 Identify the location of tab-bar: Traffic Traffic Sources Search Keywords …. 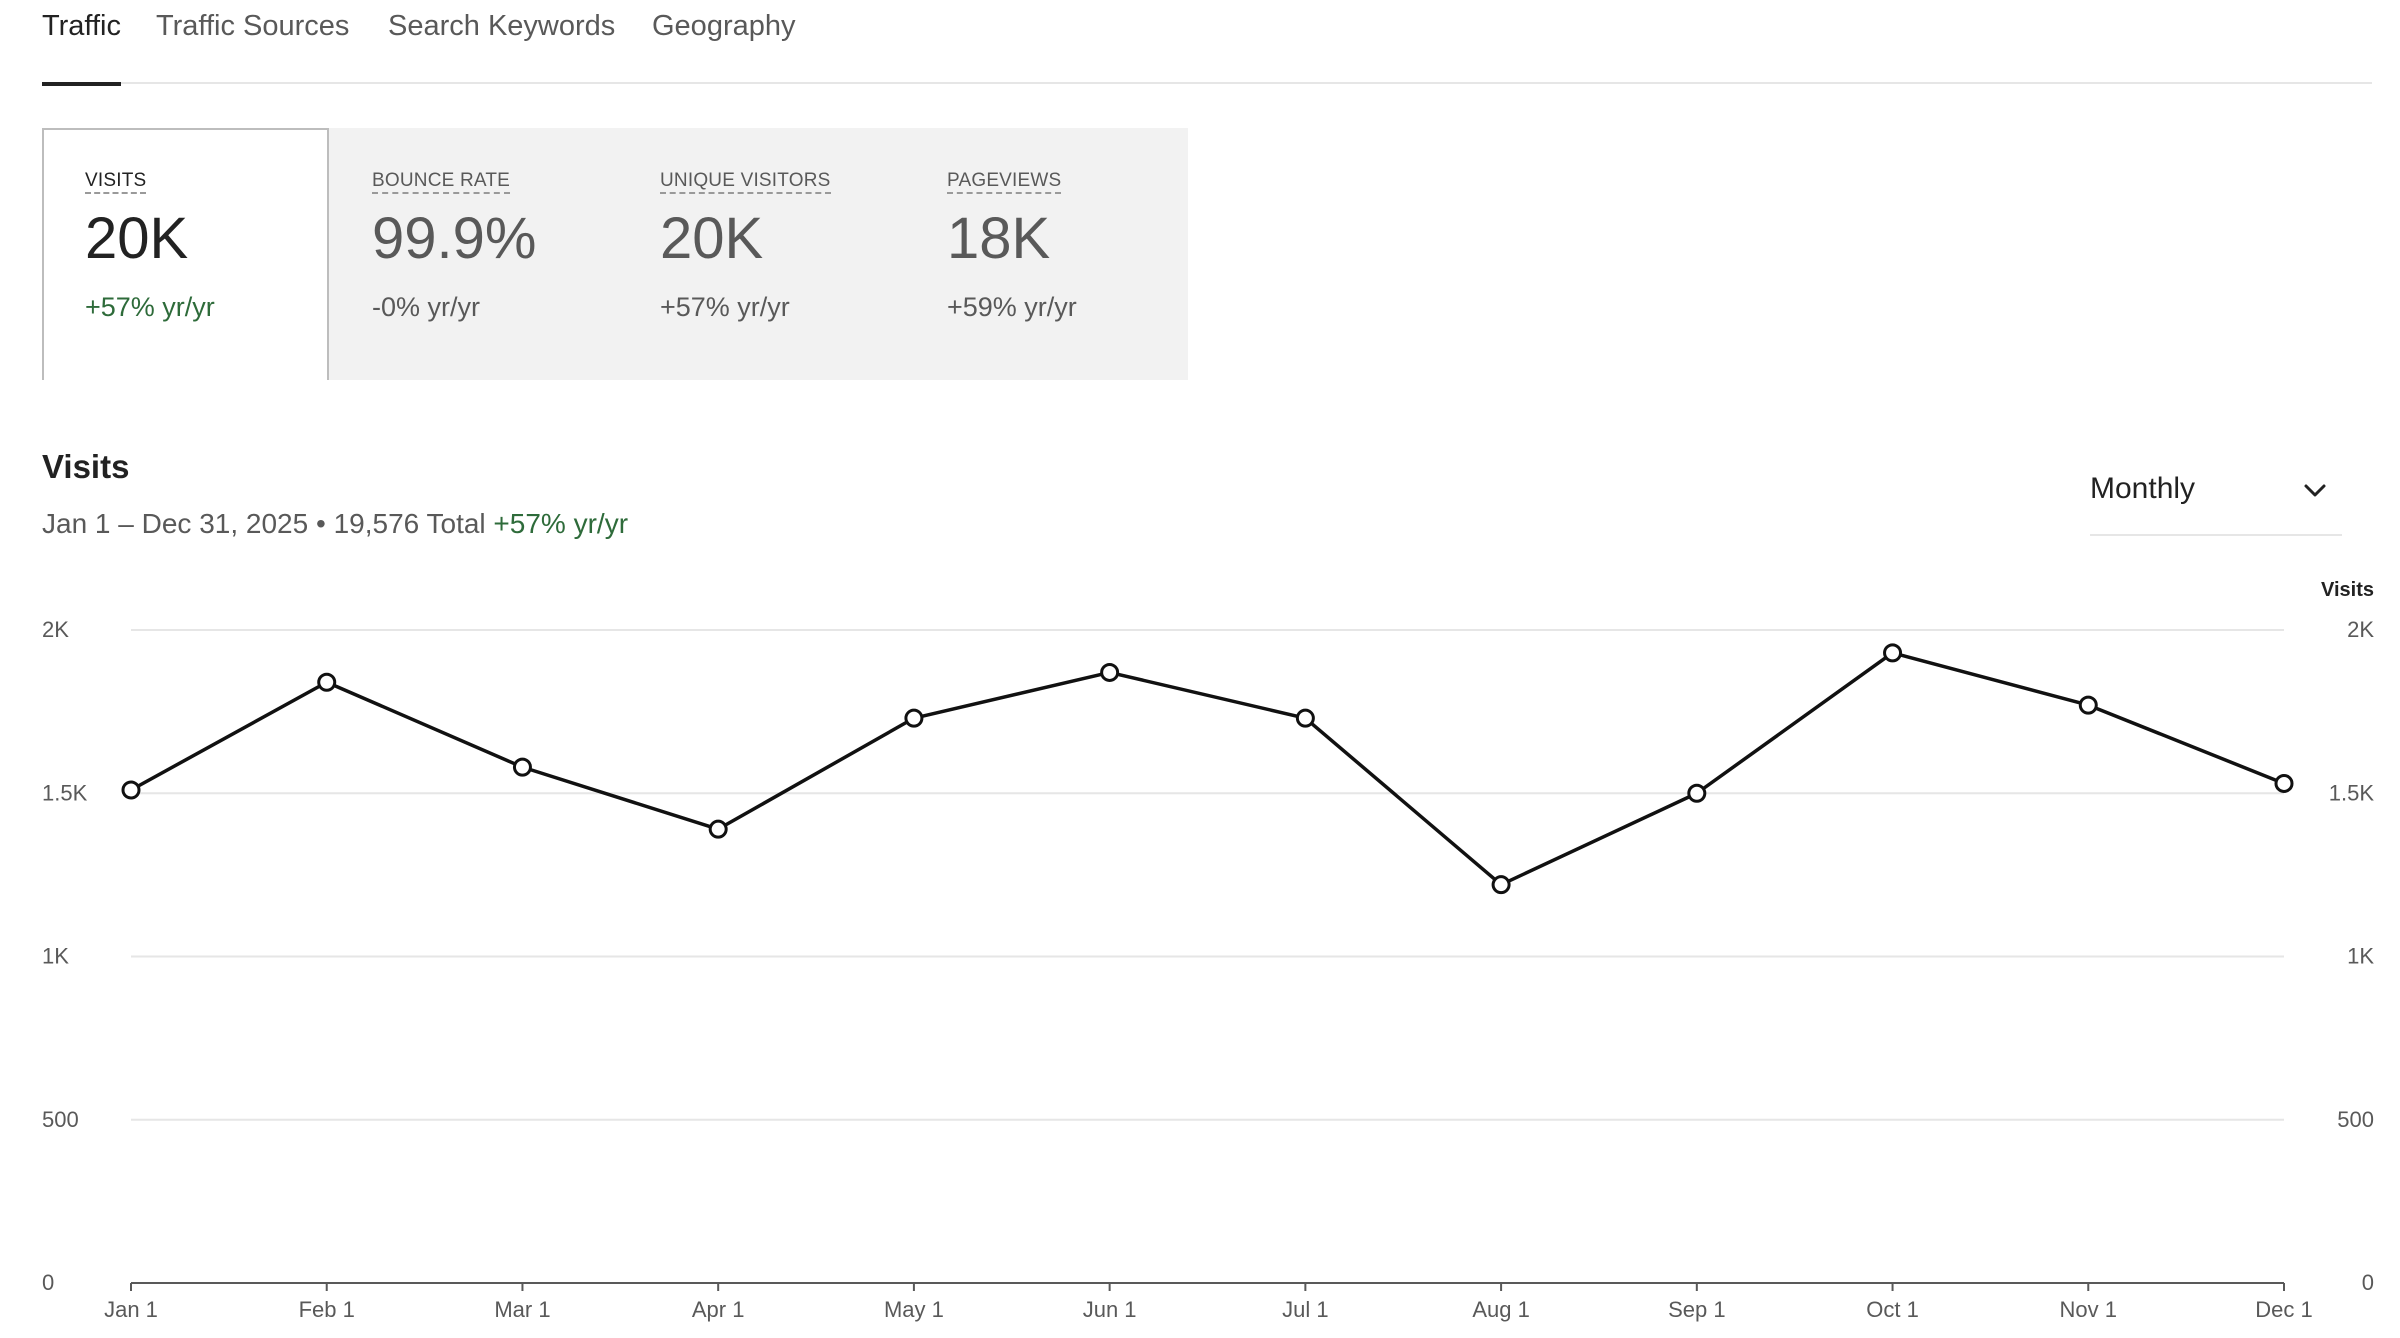
(1207, 43).